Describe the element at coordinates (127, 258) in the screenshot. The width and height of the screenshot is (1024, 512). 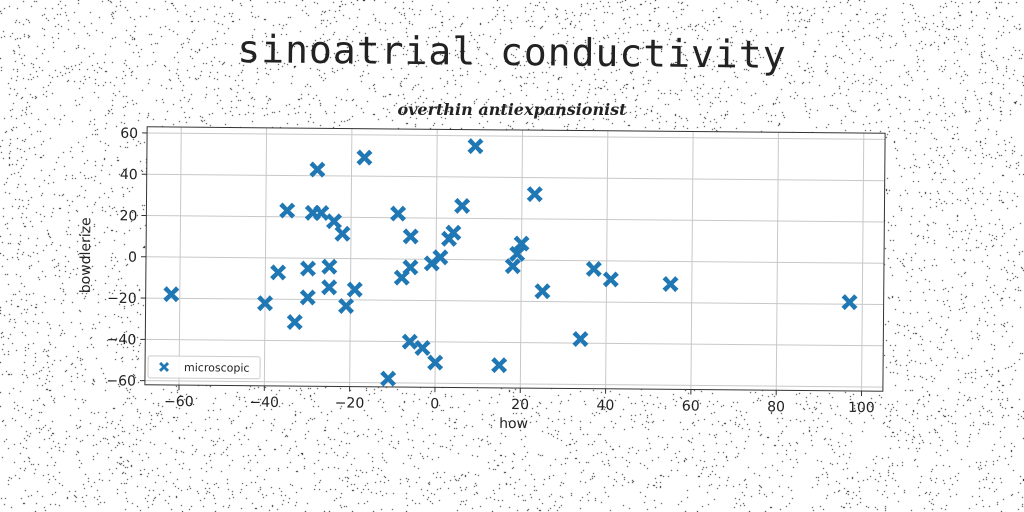
I see `y-ticks: −60 −40 −20 0 20 40 60` at that location.